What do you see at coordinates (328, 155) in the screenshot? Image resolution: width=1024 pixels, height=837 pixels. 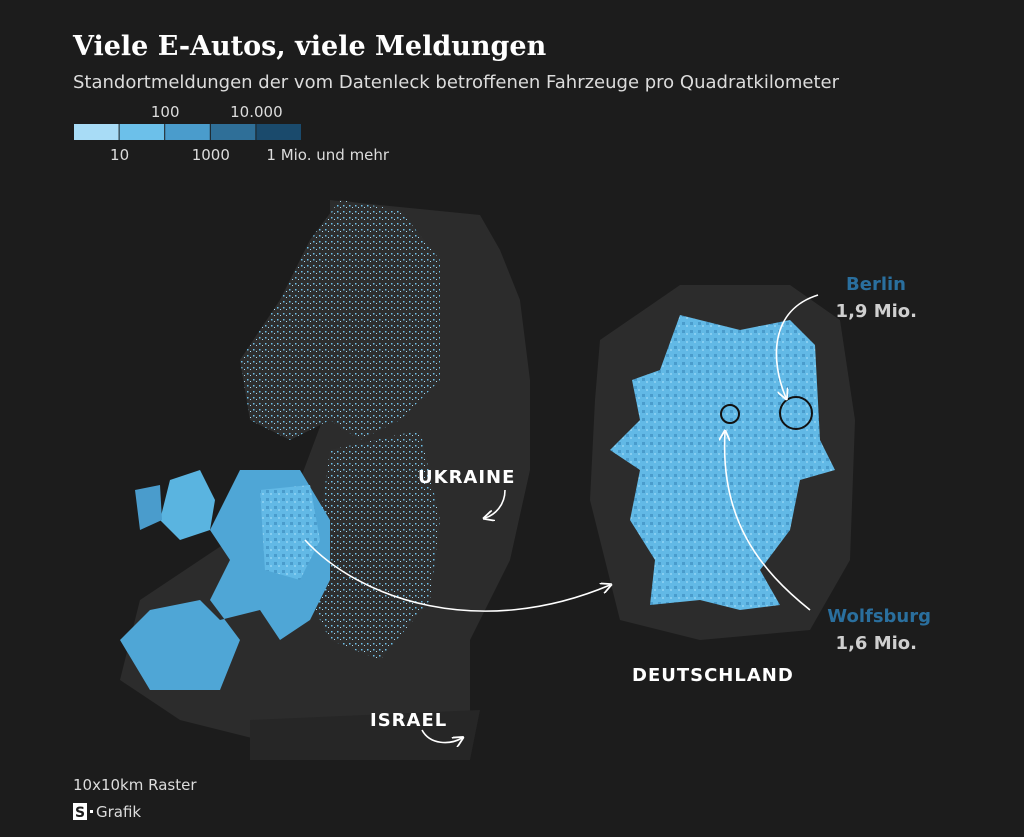 I see `legend-label: 1 Mio. und mehr` at bounding box center [328, 155].